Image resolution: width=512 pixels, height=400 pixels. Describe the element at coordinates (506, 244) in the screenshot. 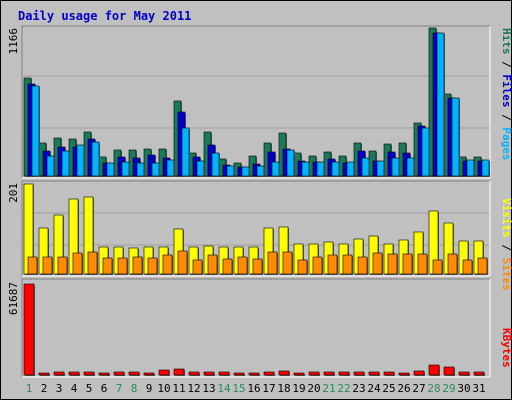

I see `legend-visits-sites: Visits / Sites` at that location.